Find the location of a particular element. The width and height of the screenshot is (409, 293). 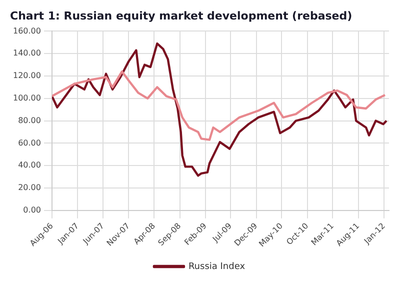

y-tick-label: 160.00 is located at coordinates (26, 31).